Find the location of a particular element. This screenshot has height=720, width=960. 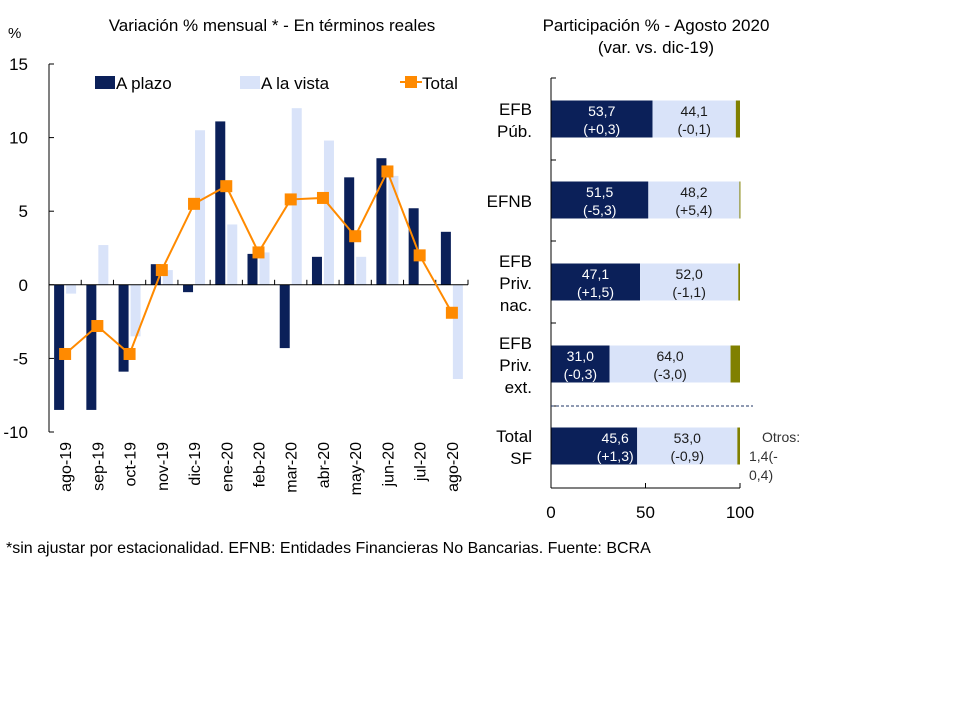

bar-change-label: (-1,1) is located at coordinates (688, 292).